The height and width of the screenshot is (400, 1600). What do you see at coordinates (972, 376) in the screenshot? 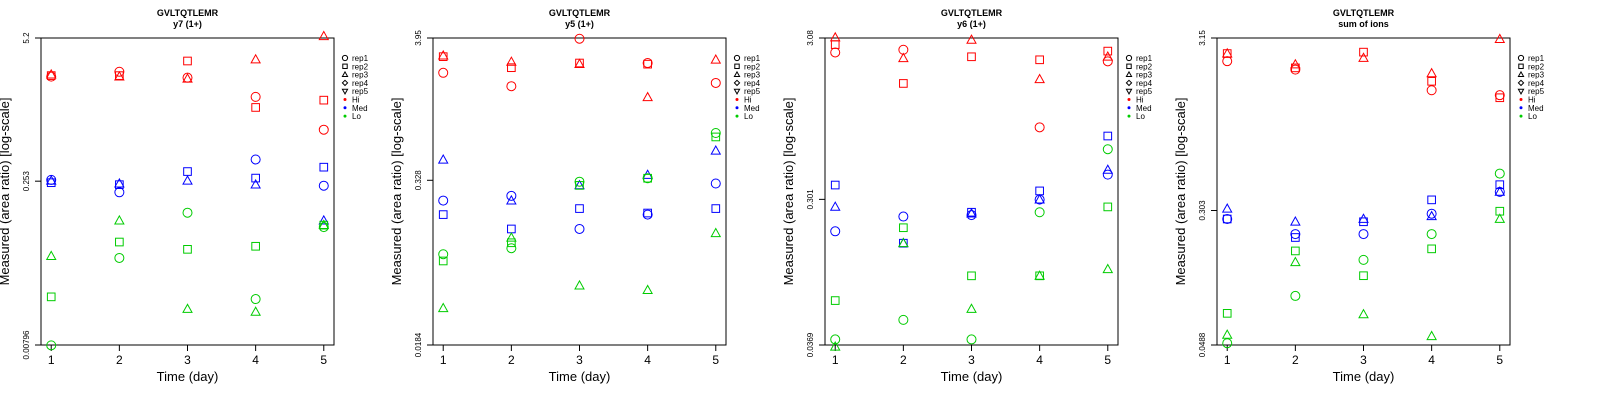
I see `x-axis-label: Time (day)` at bounding box center [972, 376].